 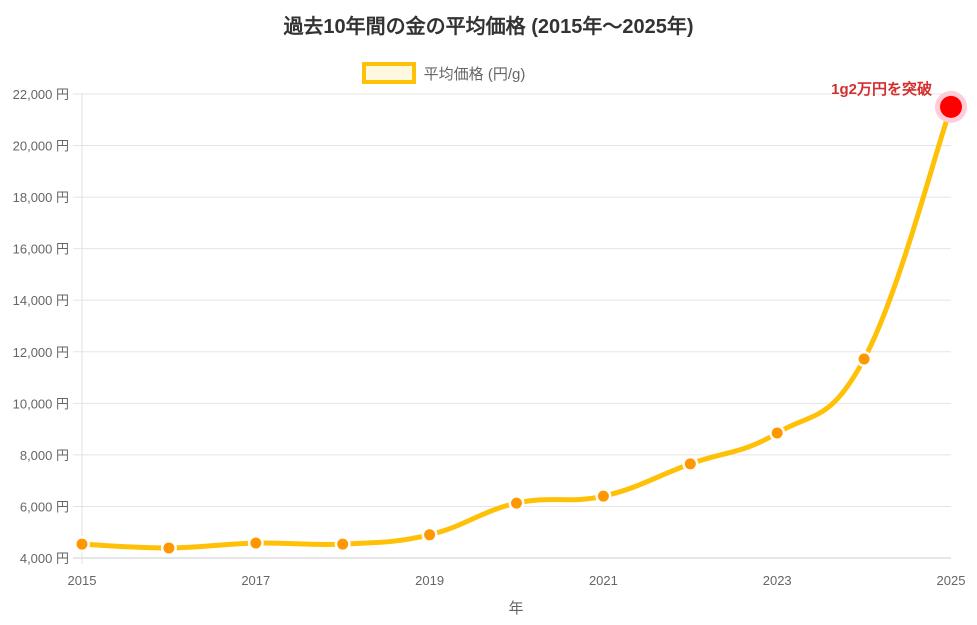 What do you see at coordinates (517, 580) in the screenshot?
I see `x-axis-ticks: 2015 2017 2019 2021 2023 2025` at bounding box center [517, 580].